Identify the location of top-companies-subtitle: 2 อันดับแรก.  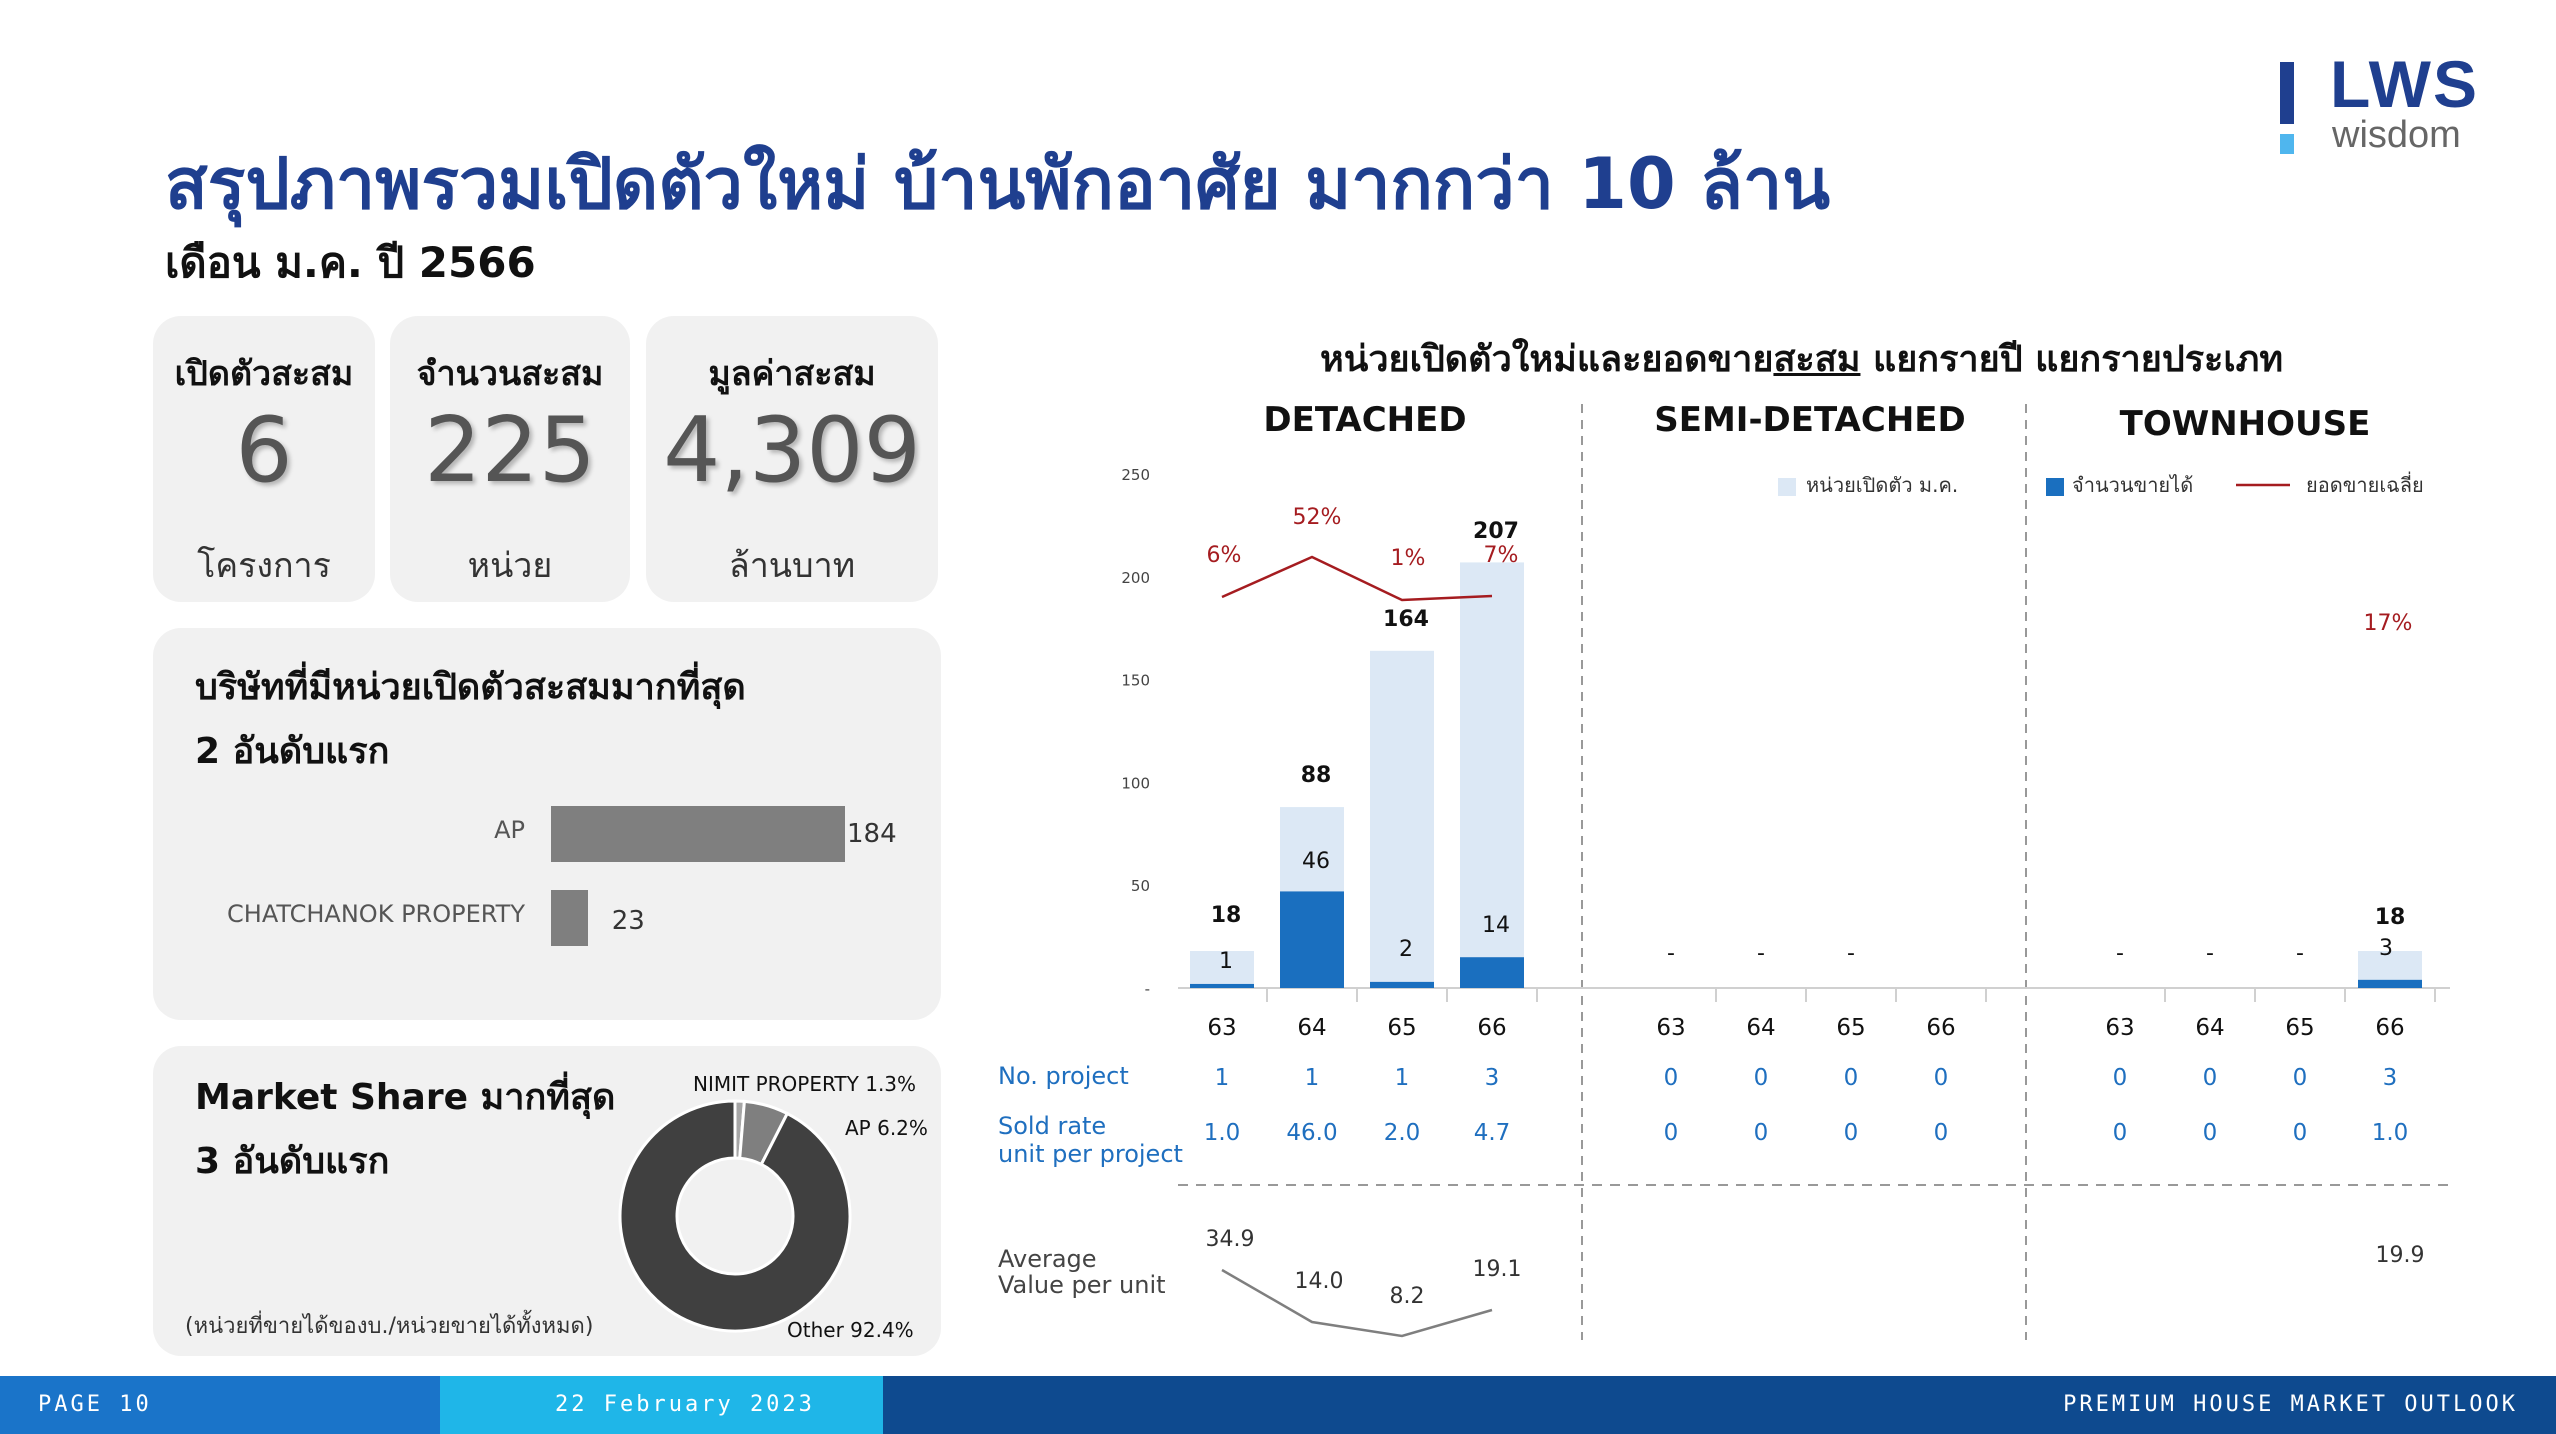
(292, 751).